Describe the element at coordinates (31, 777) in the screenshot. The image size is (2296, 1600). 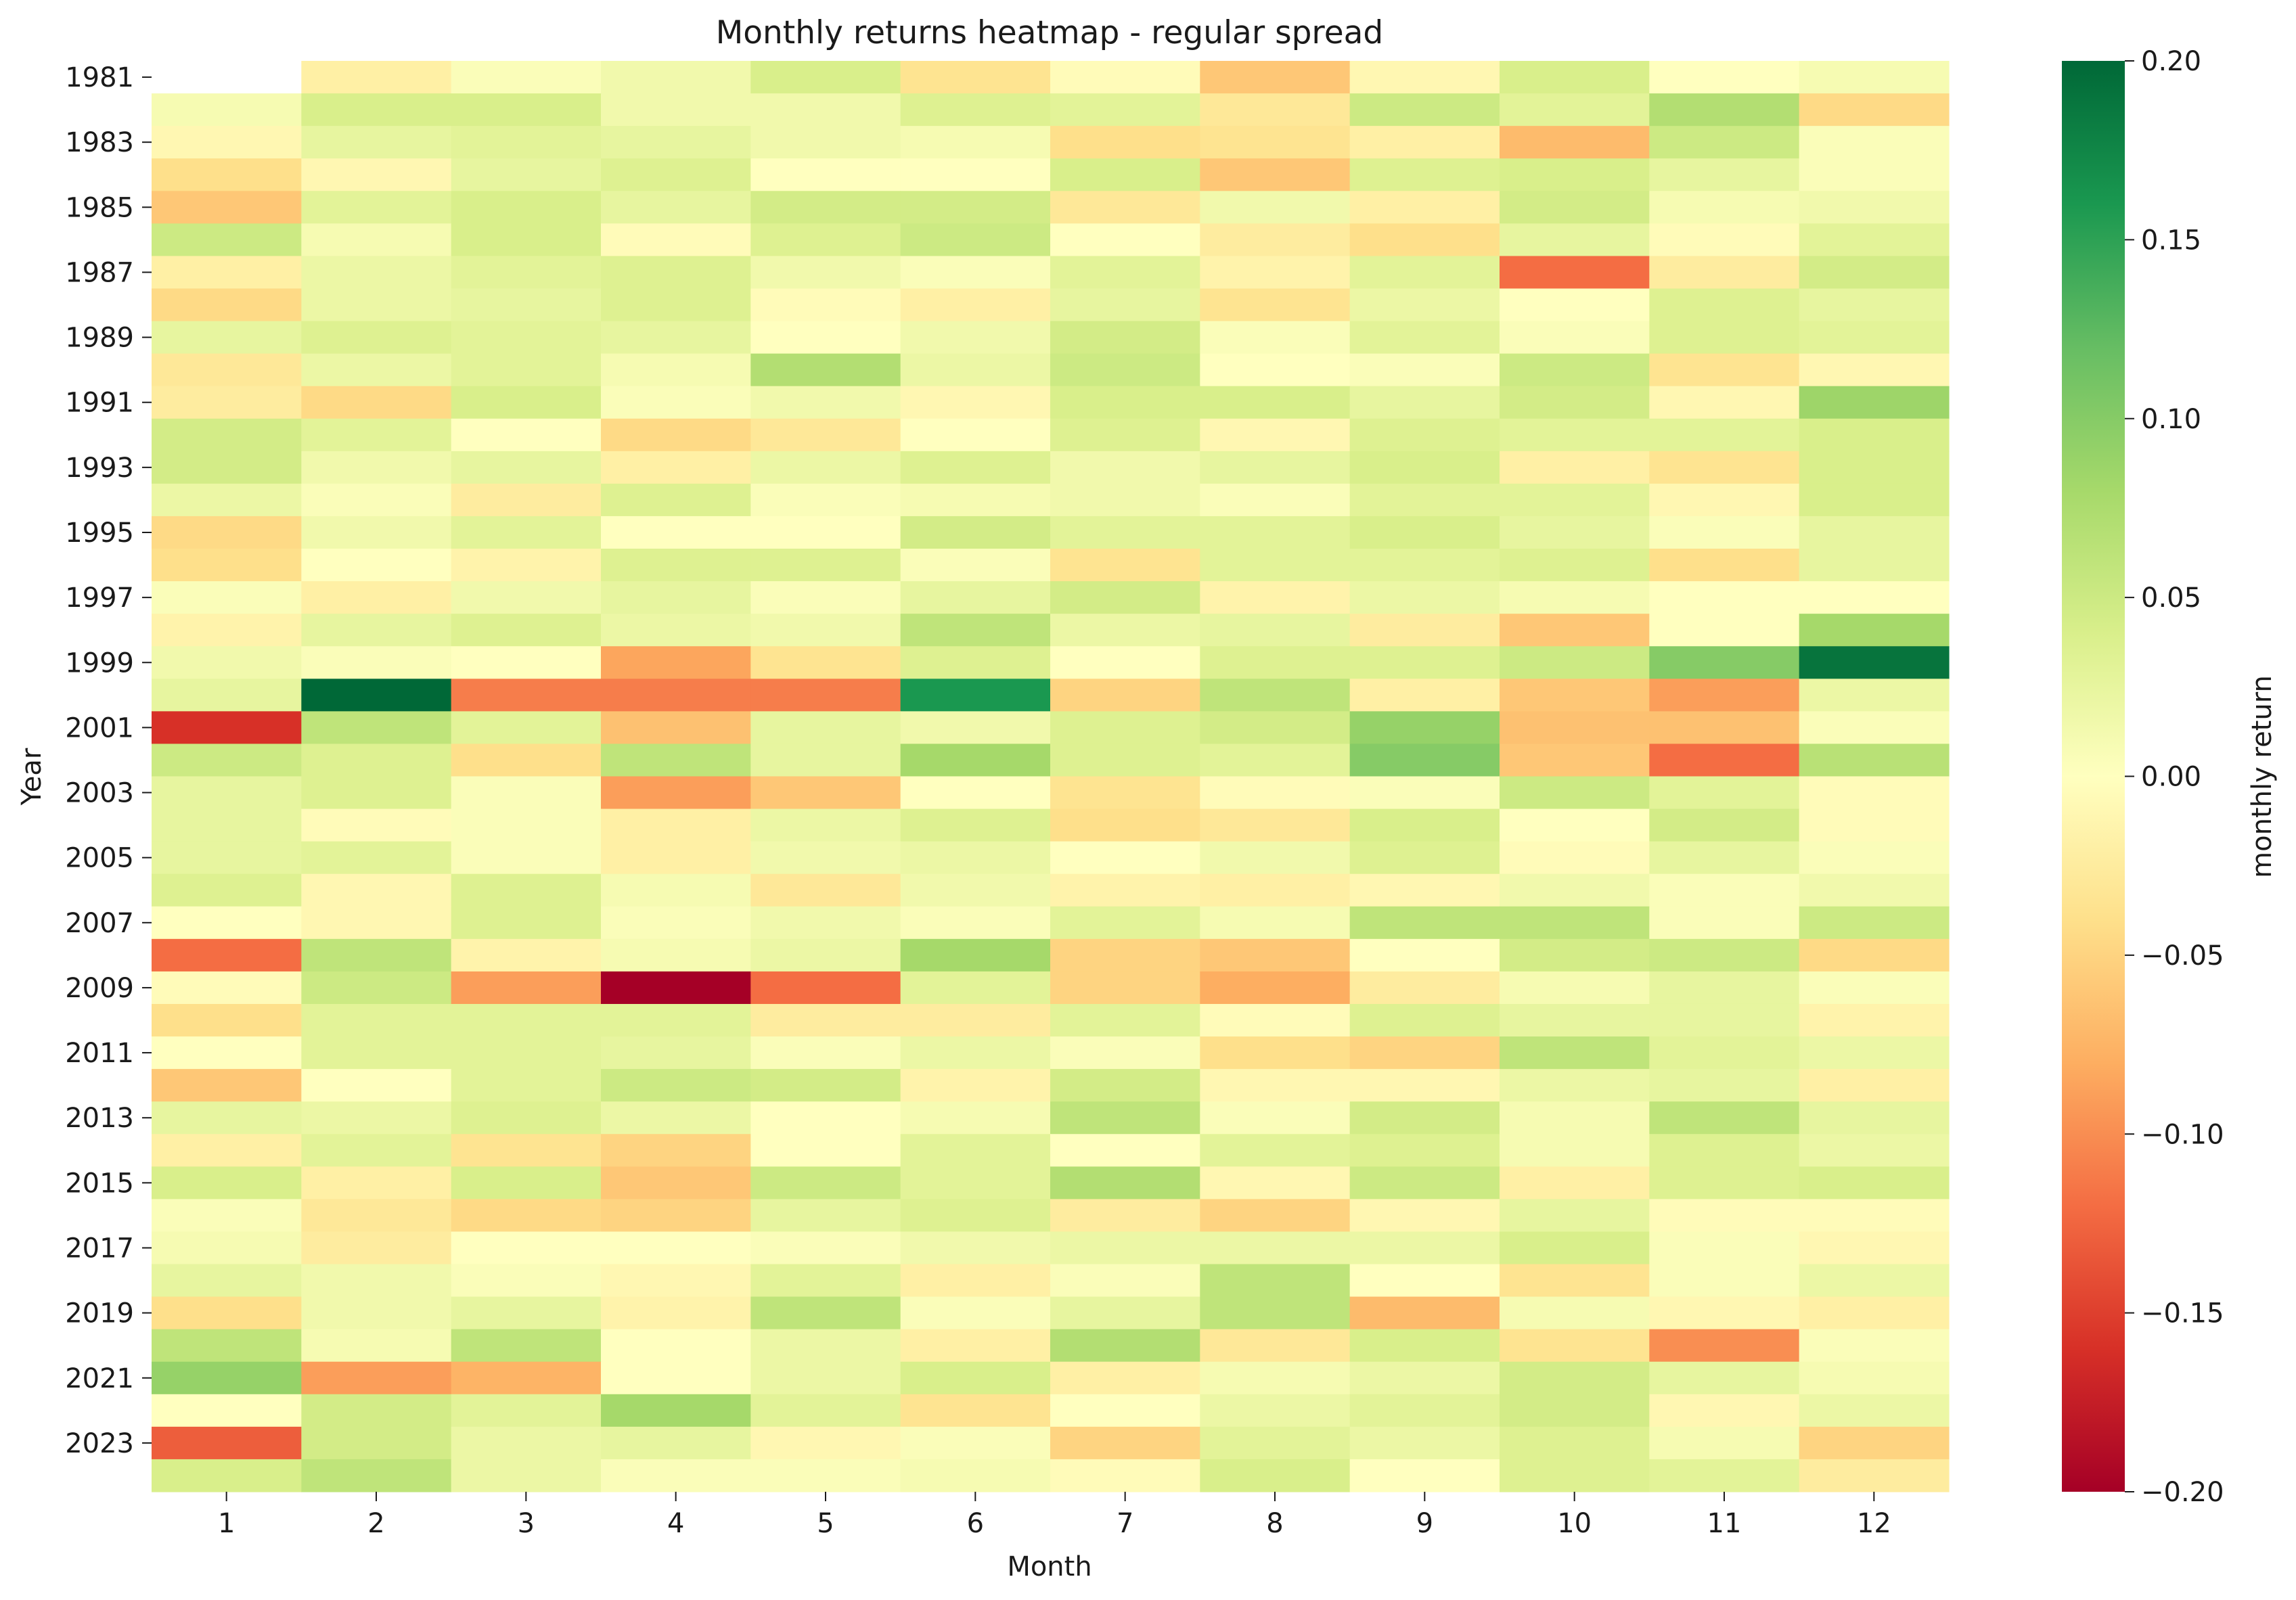
I see `y-axis-title: Year` at that location.